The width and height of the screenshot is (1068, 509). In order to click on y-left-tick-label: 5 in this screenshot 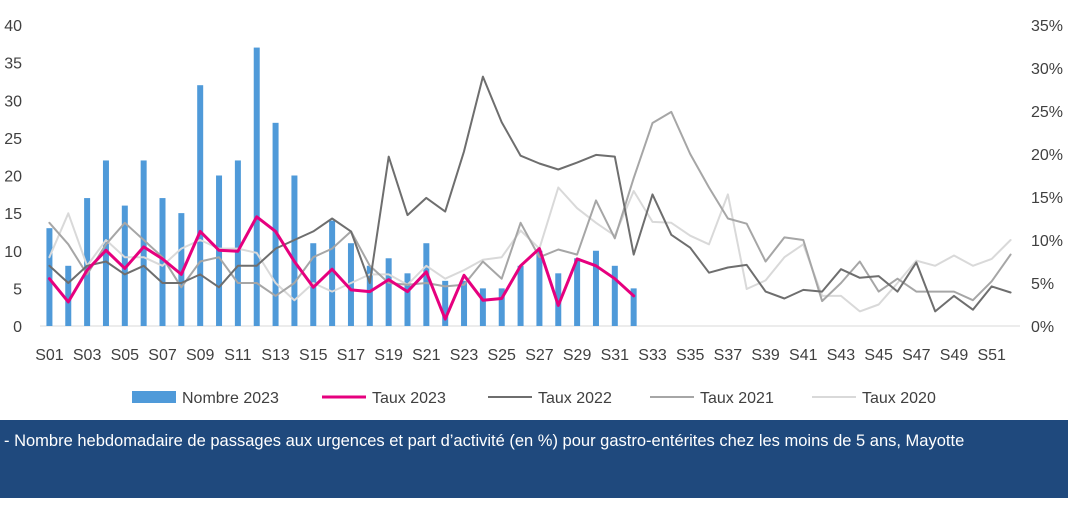, I will do `click(17, 289)`.